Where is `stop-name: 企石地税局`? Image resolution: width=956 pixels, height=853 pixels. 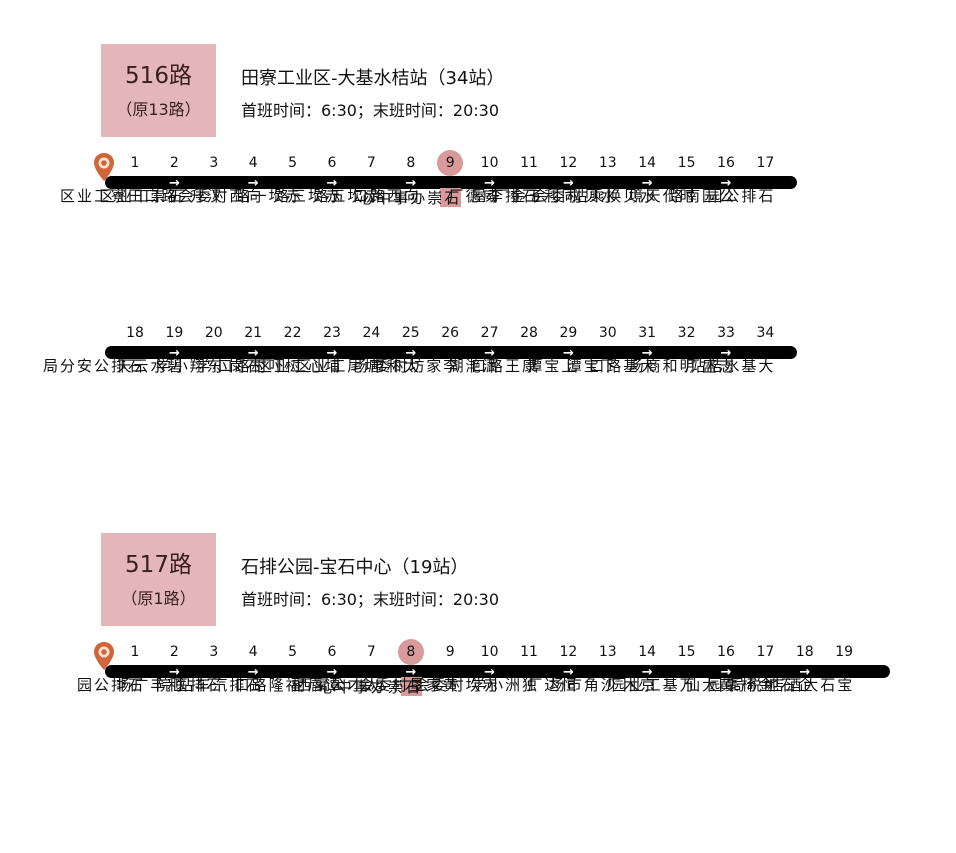 stop-name: 企石地税局 is located at coordinates (770, 684).